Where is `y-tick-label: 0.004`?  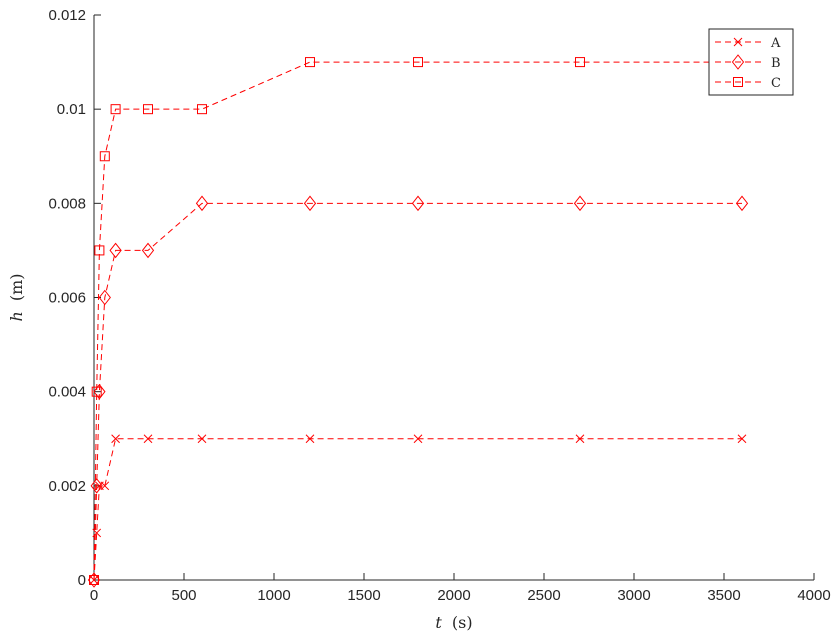
y-tick-label: 0.004 is located at coordinates (67, 392).